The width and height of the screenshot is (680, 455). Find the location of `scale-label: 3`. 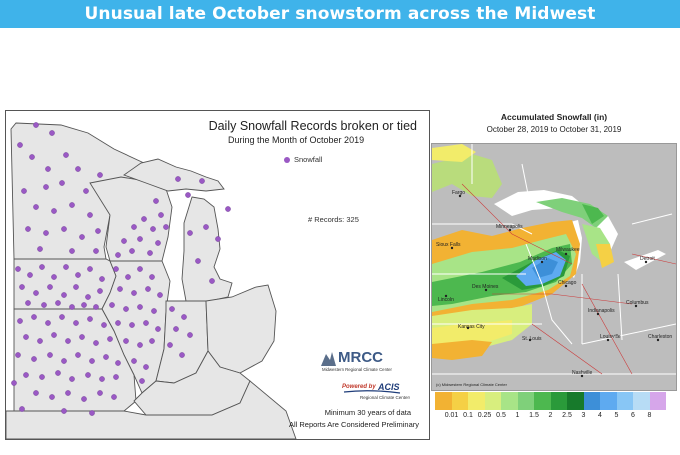

scale-label: 3 is located at coordinates (583, 415).